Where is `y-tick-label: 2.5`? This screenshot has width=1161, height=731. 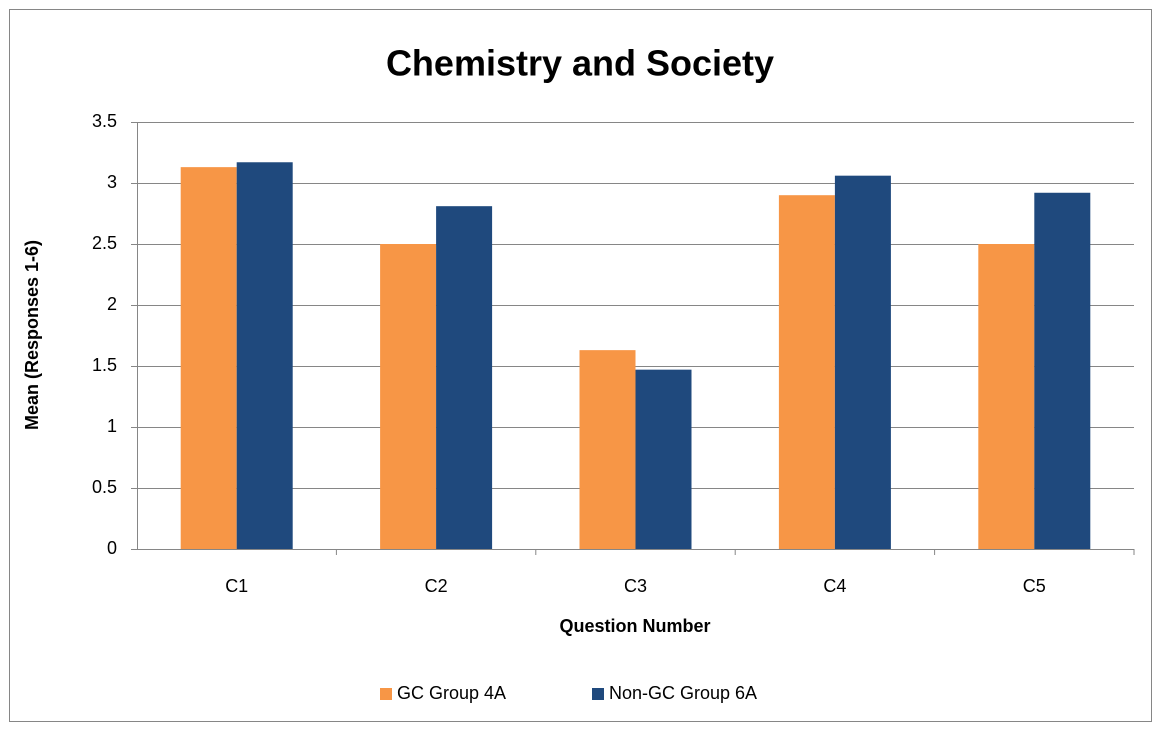
y-tick-label: 2.5 is located at coordinates (104, 243).